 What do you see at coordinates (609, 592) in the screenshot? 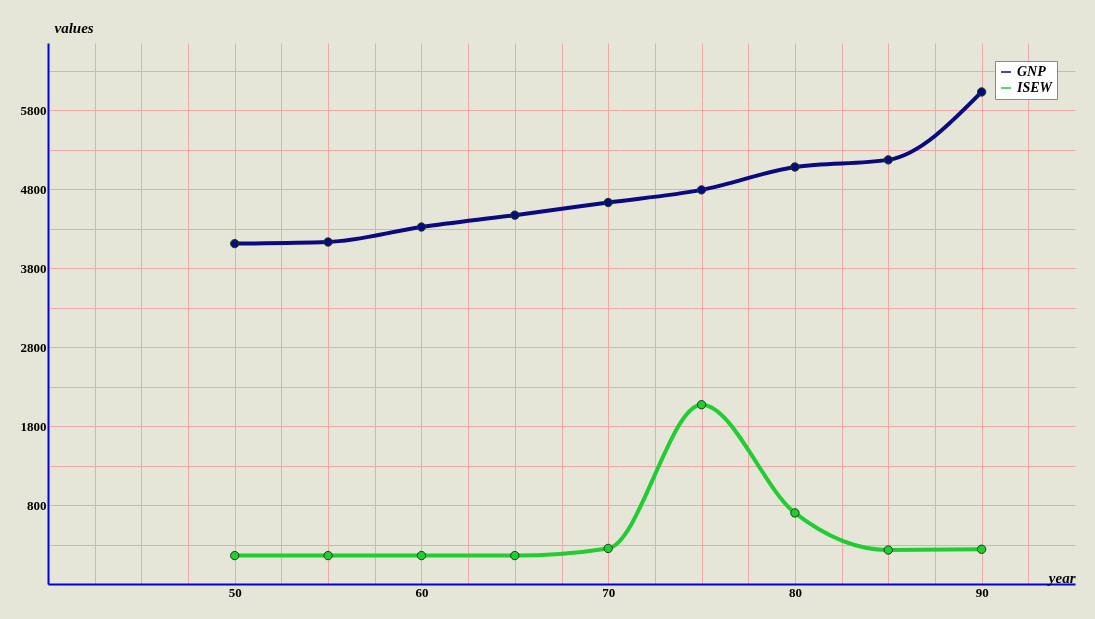
I see `x-tick-label: 70` at bounding box center [609, 592].